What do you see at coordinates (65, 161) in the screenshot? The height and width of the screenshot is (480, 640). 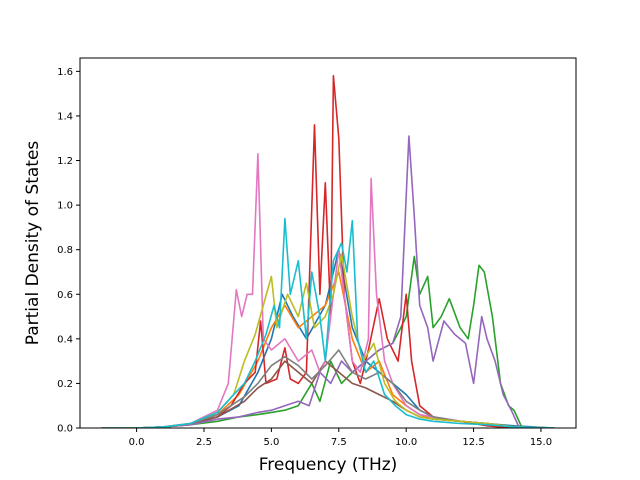 I see `y-tick-label: 1.2` at bounding box center [65, 161].